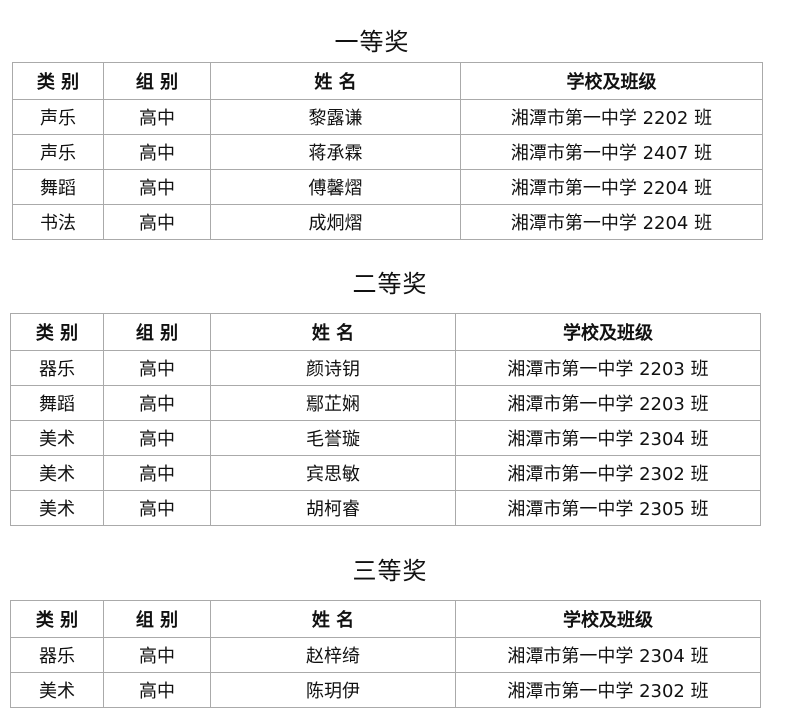 This screenshot has height=728, width=800. What do you see at coordinates (335, 187) in the screenshot?
I see `cell-name: 傅馨熠` at bounding box center [335, 187].